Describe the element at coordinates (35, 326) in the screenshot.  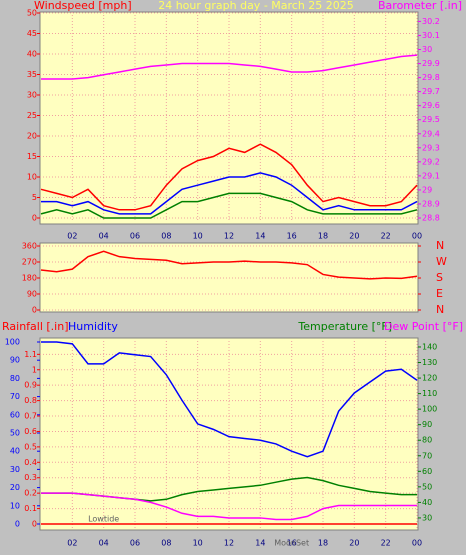
I see `legend-entry: Rainfall [.in]` at that location.